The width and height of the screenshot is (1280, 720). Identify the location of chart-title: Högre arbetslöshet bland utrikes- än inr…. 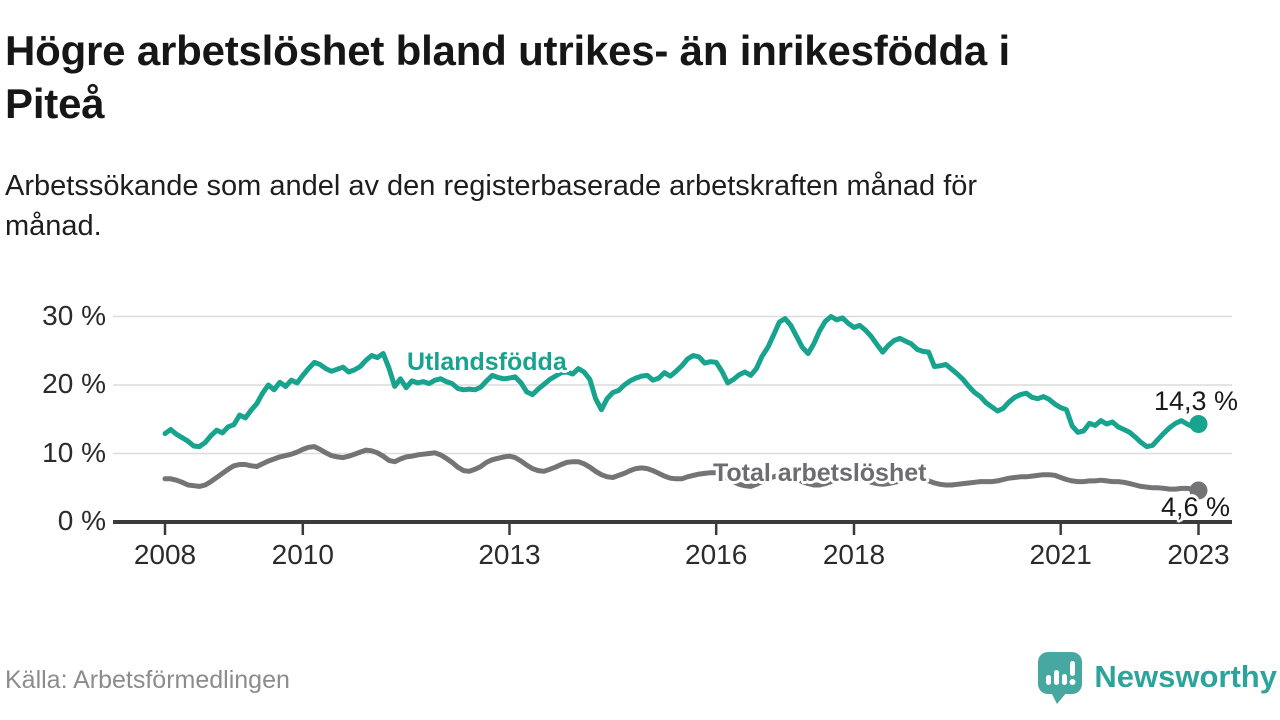
(508, 77).